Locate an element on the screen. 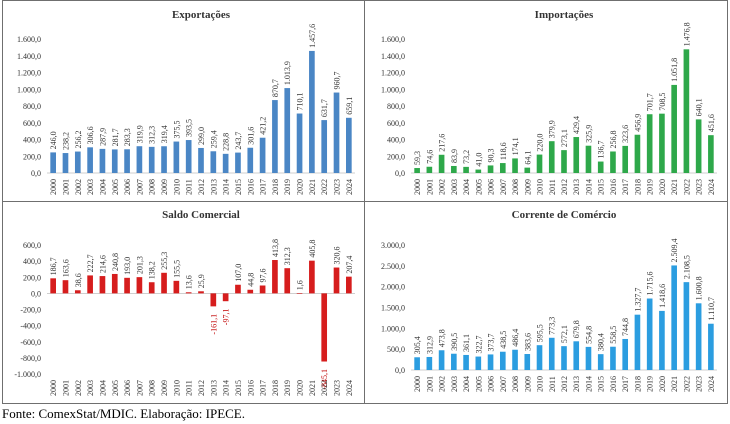 Image resolution: width=730 pixels, height=424 pixels. y-tick-label: 0,0 is located at coordinates (36, 173).